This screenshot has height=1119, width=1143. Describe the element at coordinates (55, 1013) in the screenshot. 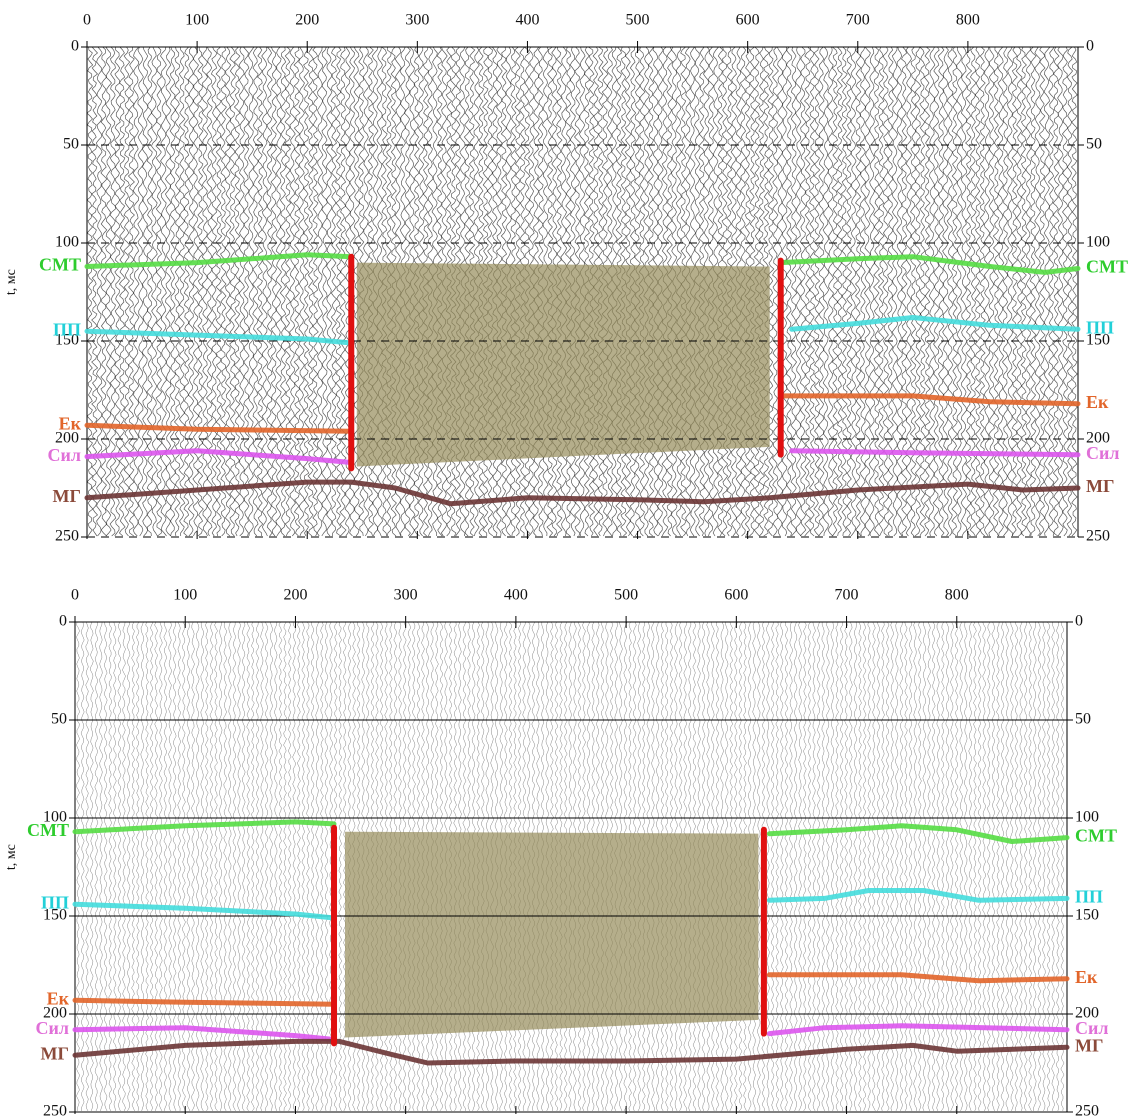

I see `y-tick-label: 200` at that location.